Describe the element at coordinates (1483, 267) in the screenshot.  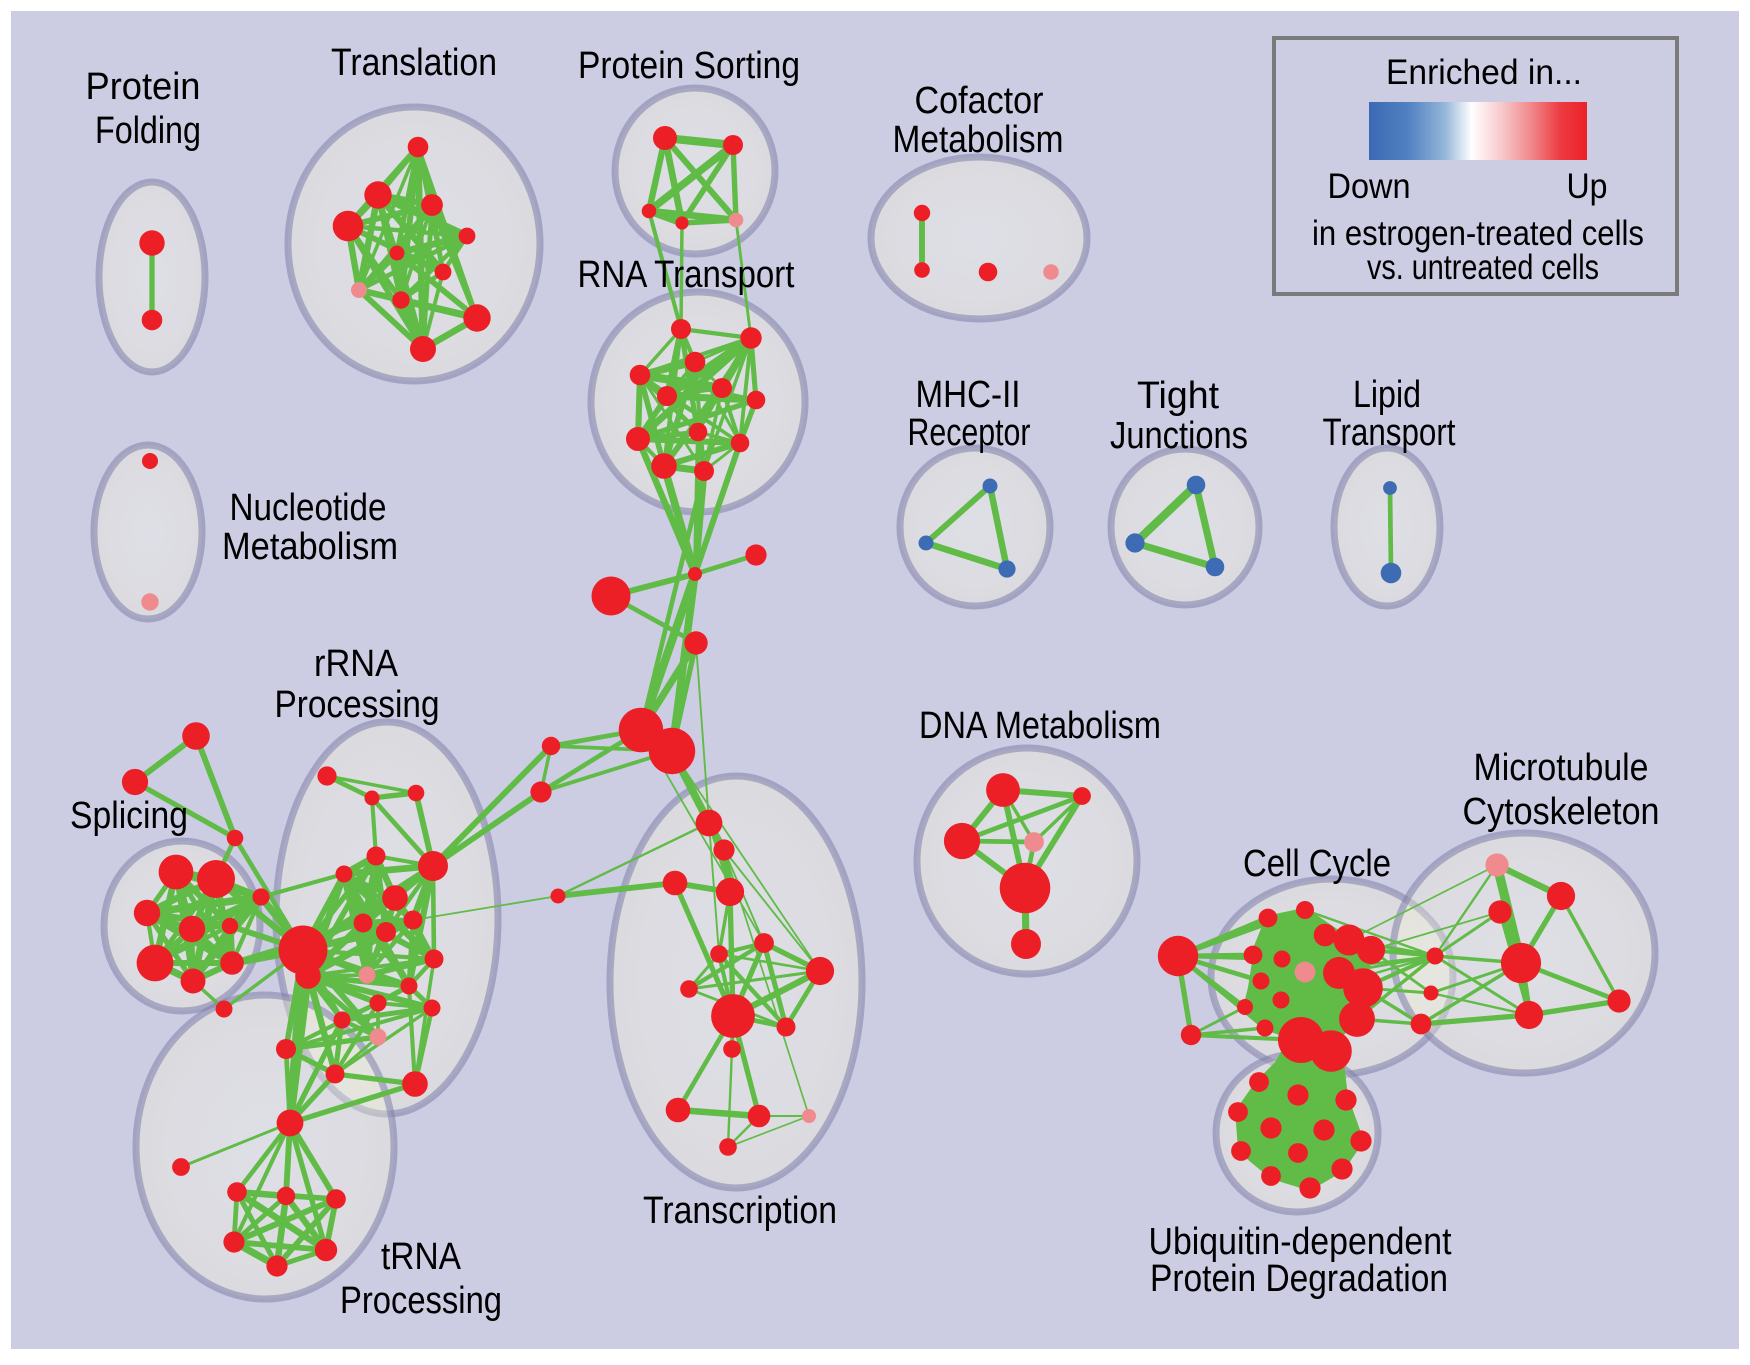
I see `svg-text: vs. untreated cells` at that location.